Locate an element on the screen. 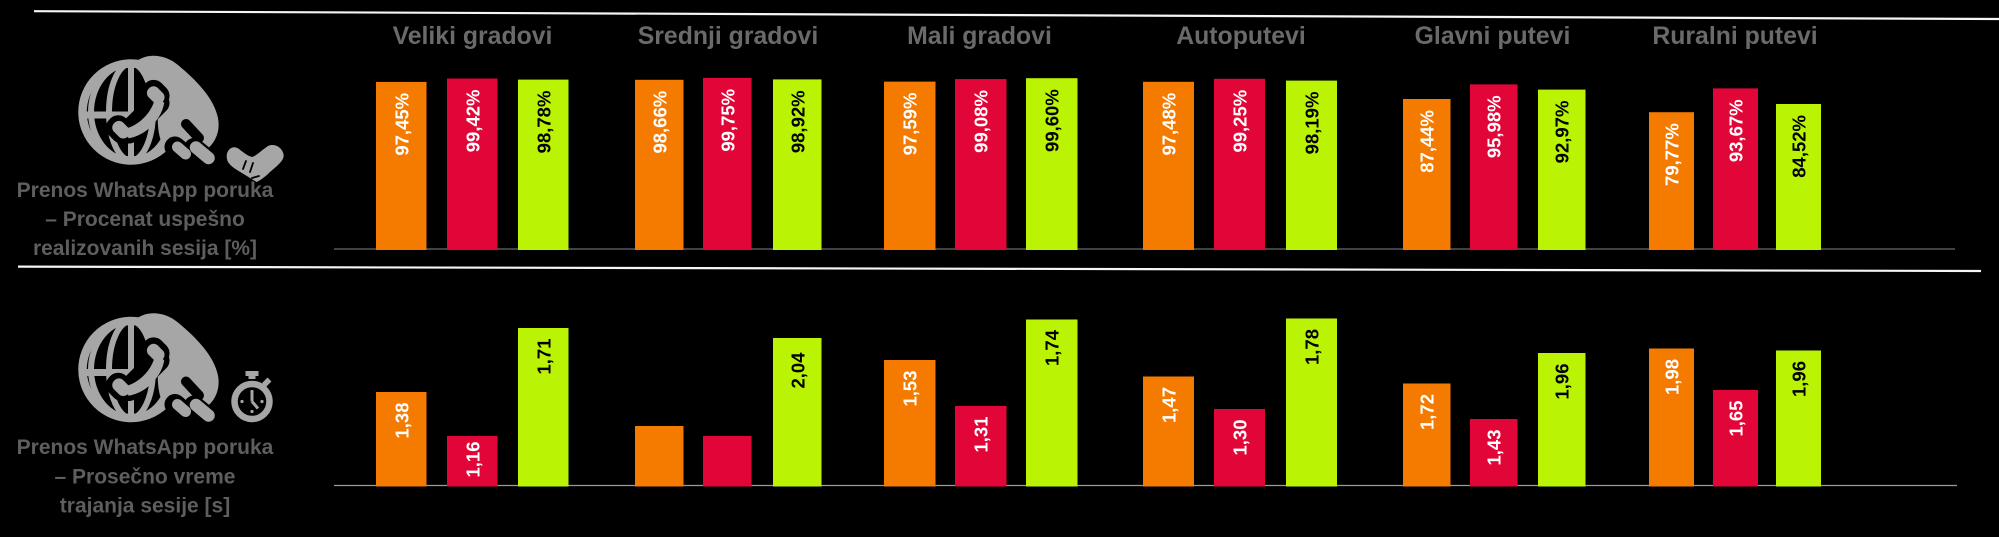 The height and width of the screenshot is (537, 1999). svg-text: 1,53 is located at coordinates (910, 389).